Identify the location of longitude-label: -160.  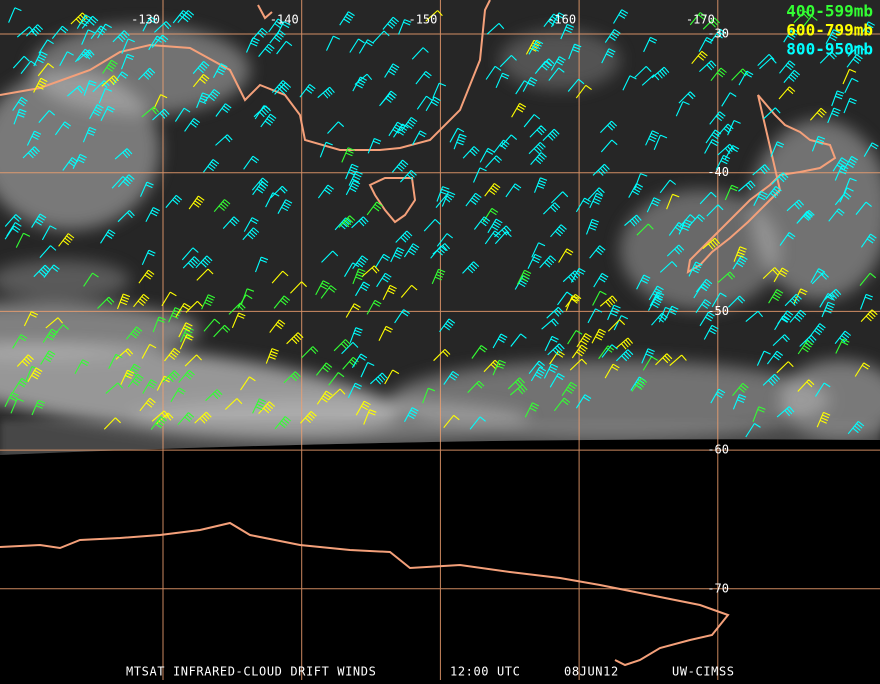
(561, 20).